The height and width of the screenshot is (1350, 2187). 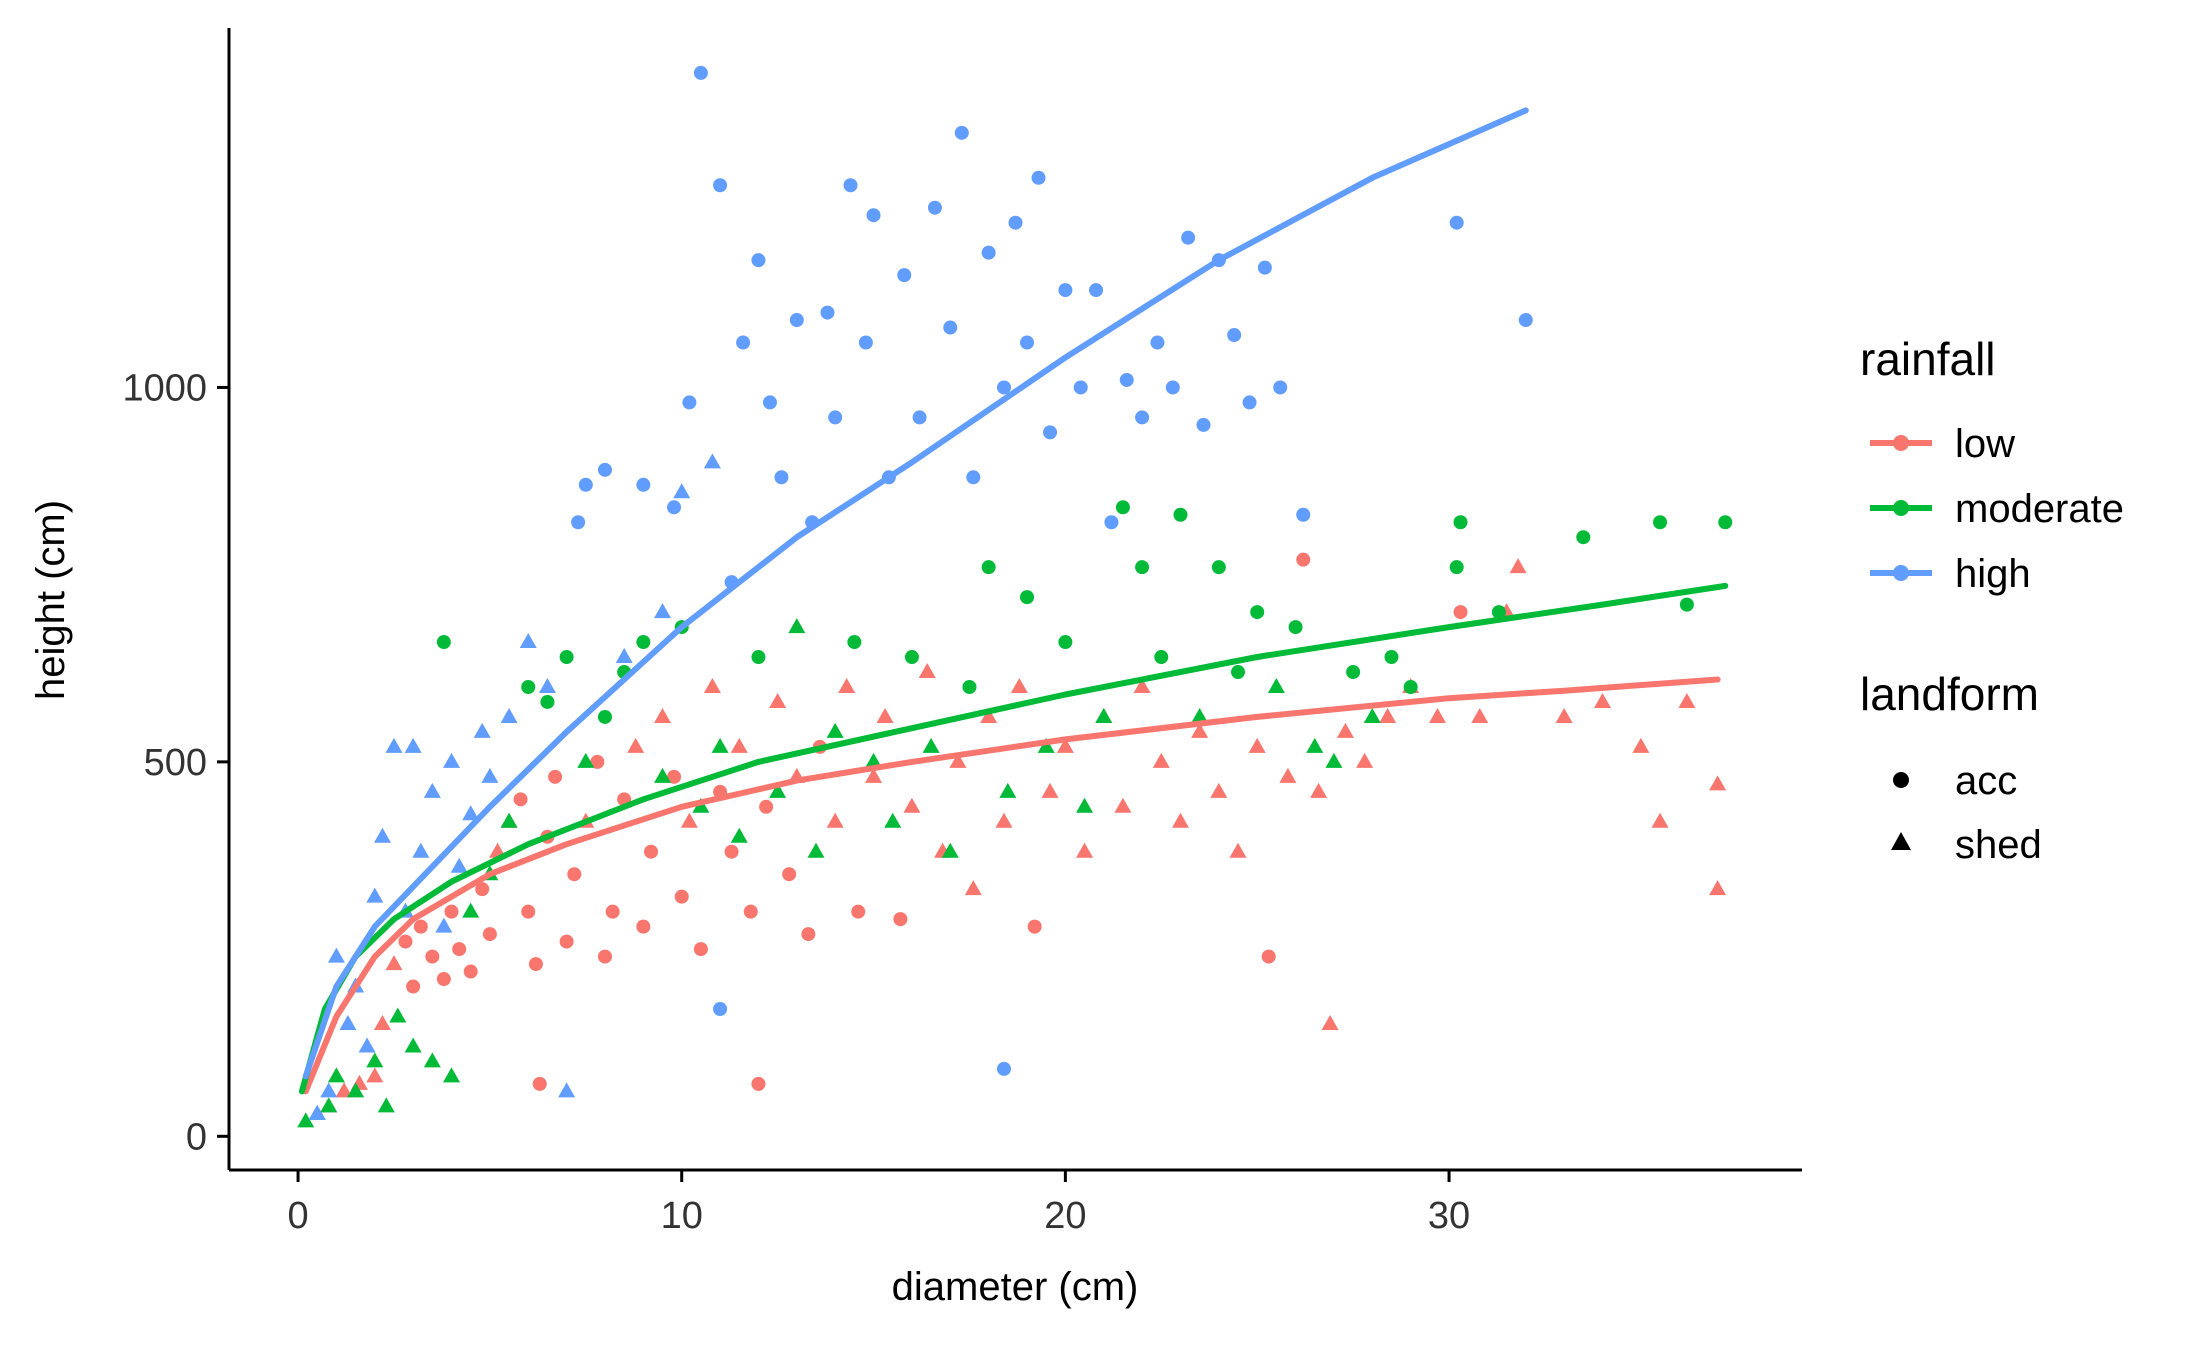 I want to click on y-axis-ticks: 0 500 1000, so click(x=175, y=762).